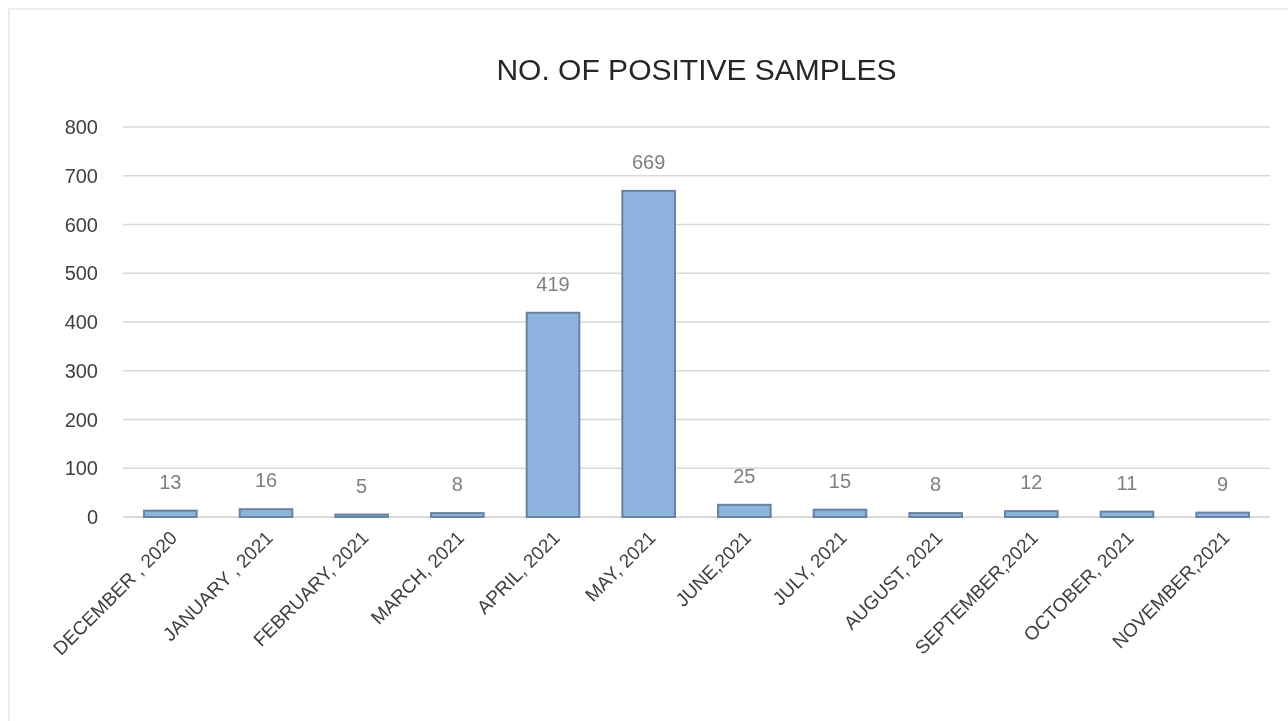  Describe the element at coordinates (696, 69) in the screenshot. I see `chart-title: NO. OF POSITIVE SAMPLES` at that location.